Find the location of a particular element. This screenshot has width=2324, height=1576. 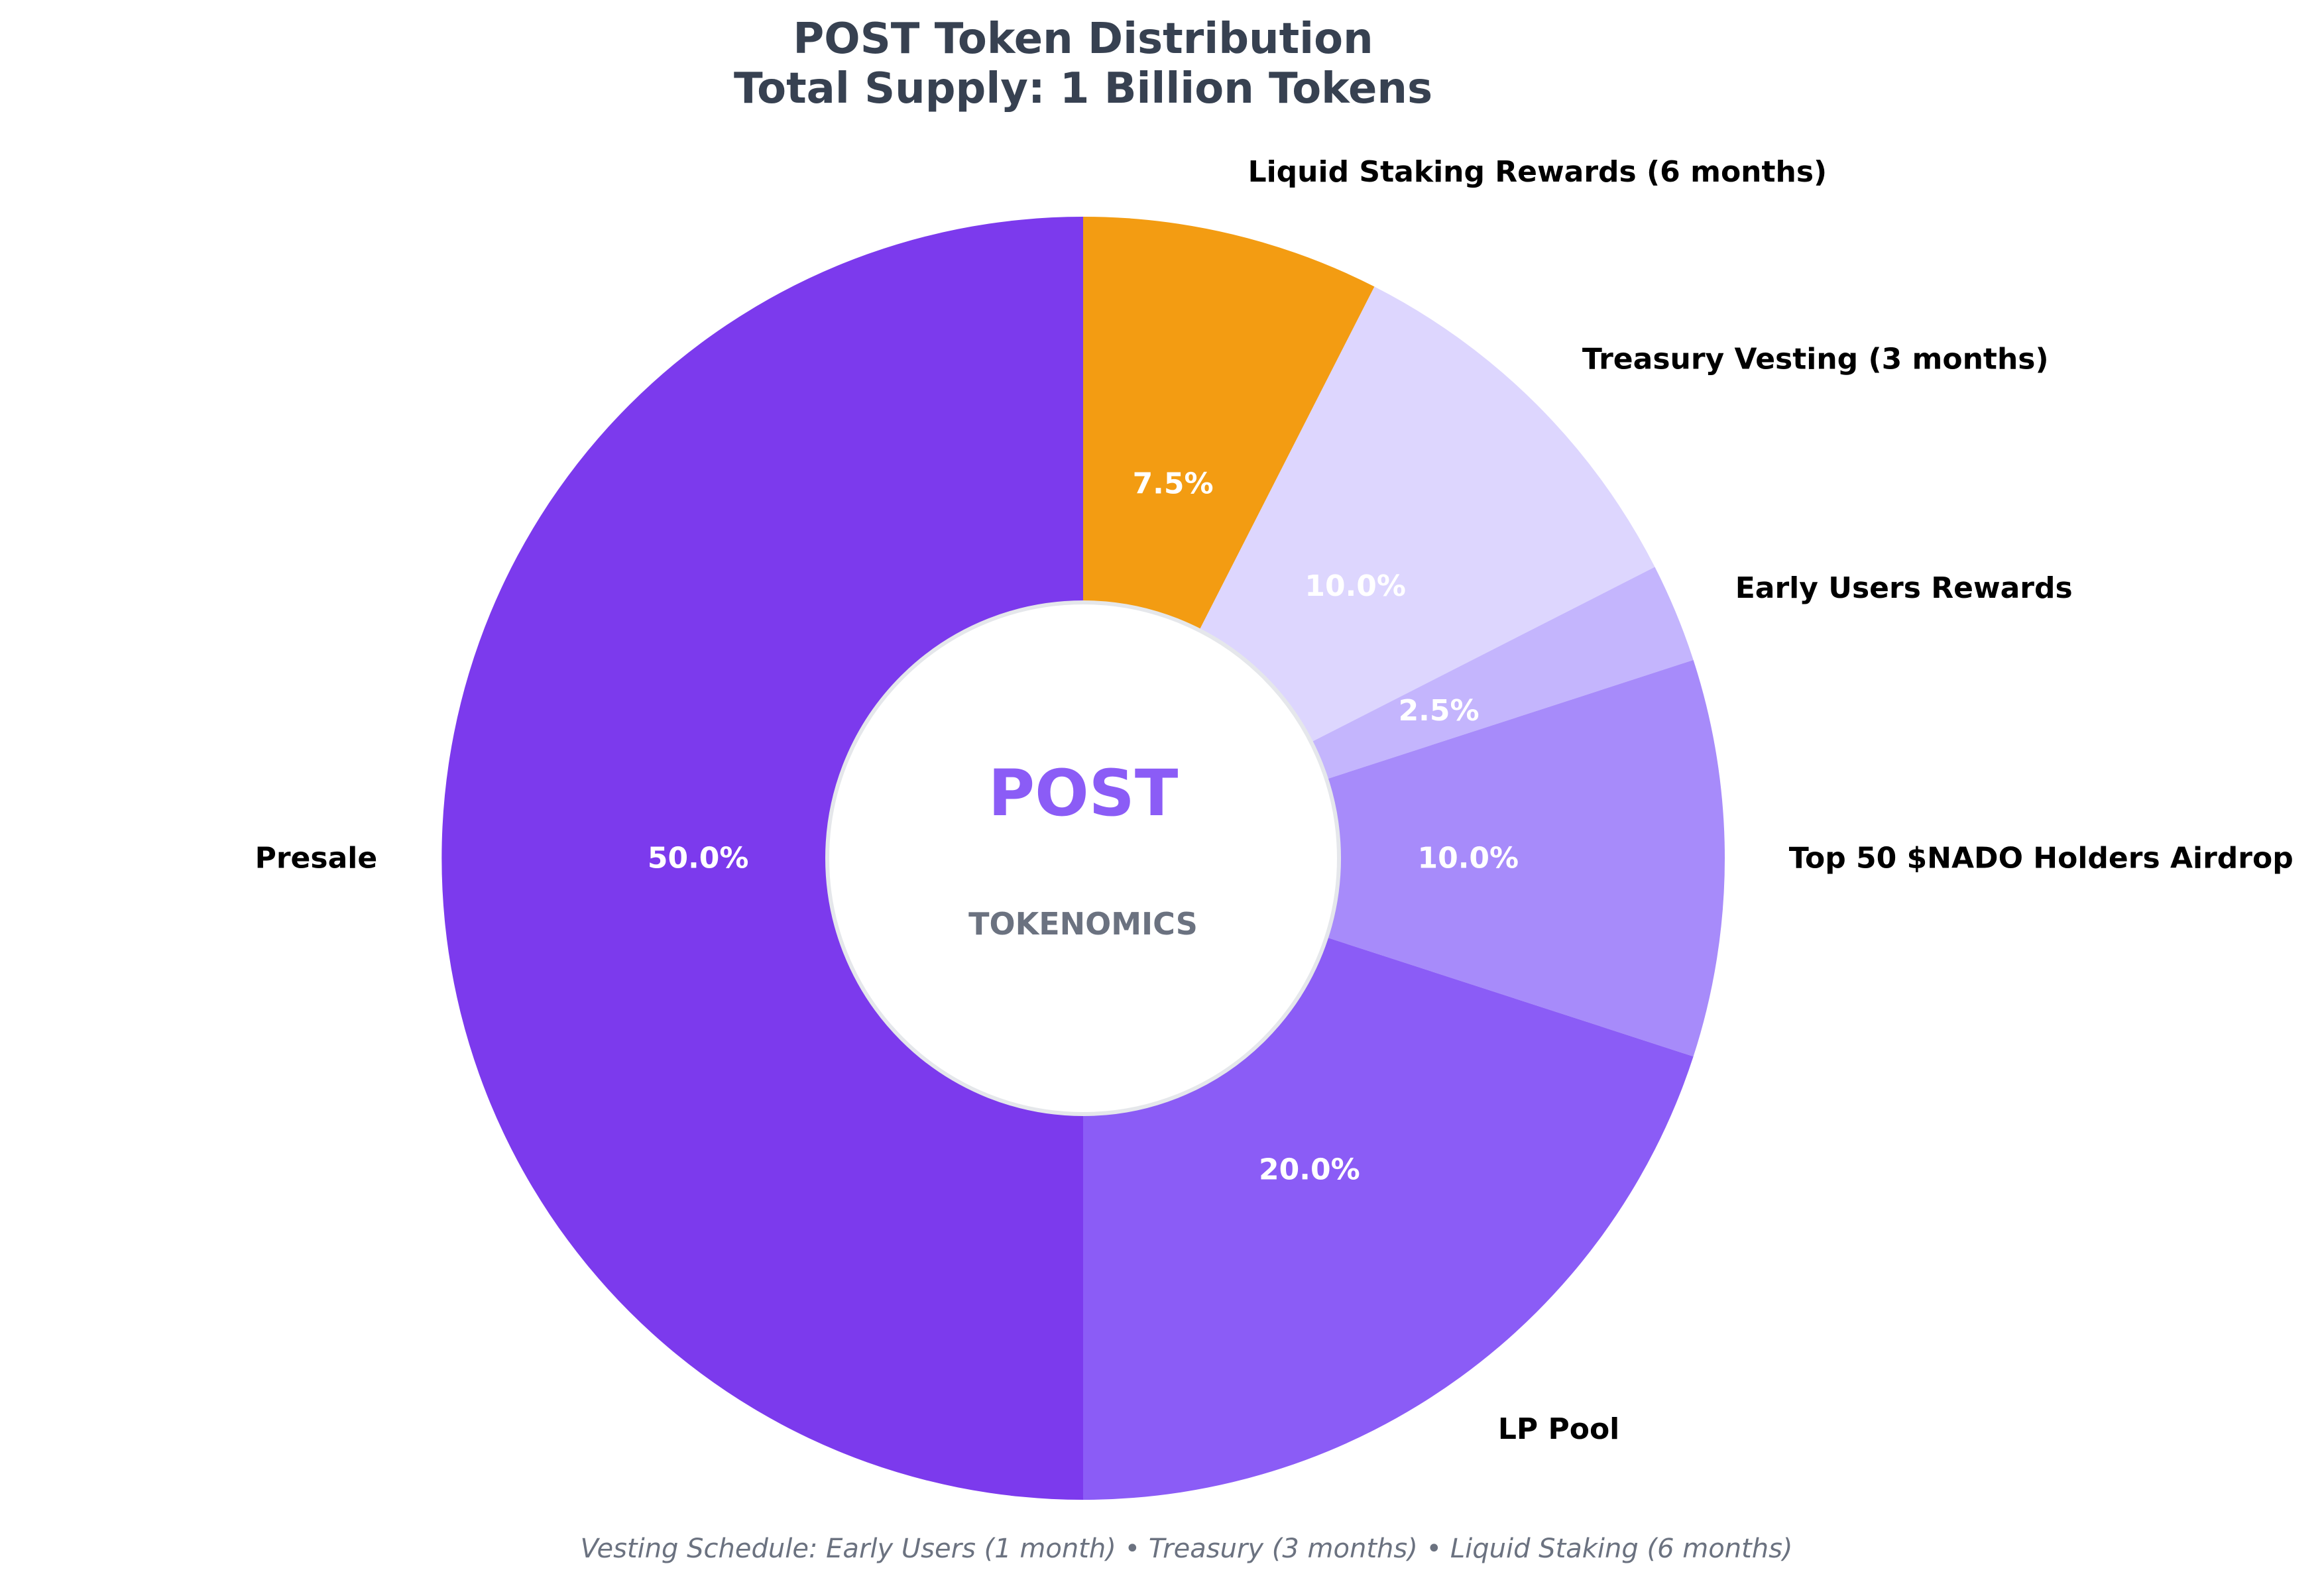

chart-title-line-1: POST Token Distribution is located at coordinates (1083, 39).